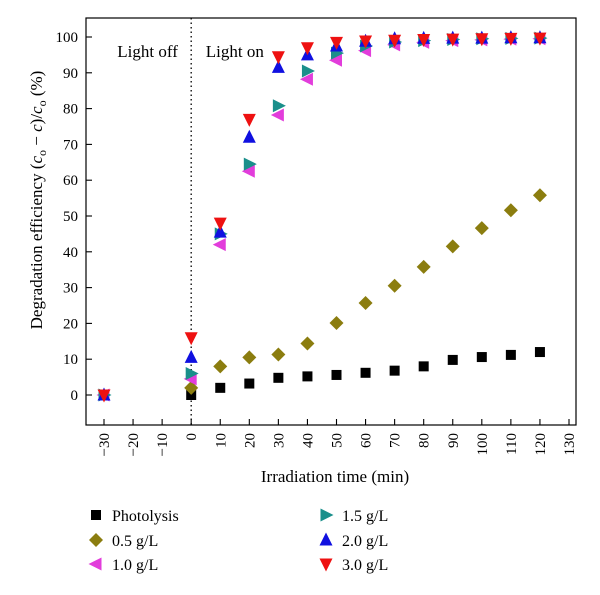 The height and width of the screenshot is (595, 600). What do you see at coordinates (570, 444) in the screenshot?
I see `x-tick-label: 130` at bounding box center [570, 444].